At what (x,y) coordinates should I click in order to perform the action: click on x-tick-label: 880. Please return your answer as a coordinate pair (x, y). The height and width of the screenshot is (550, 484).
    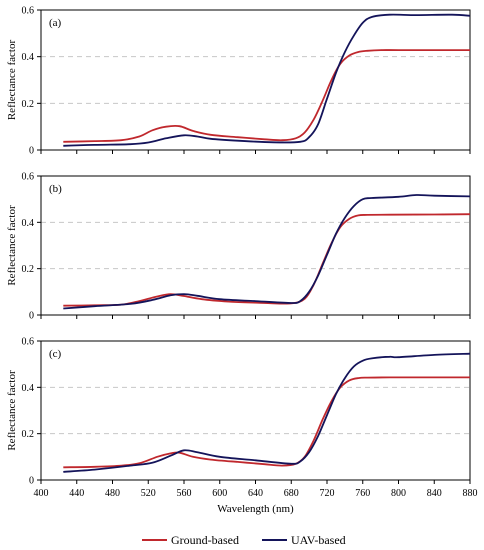
    Looking at the image, I should click on (470, 493).